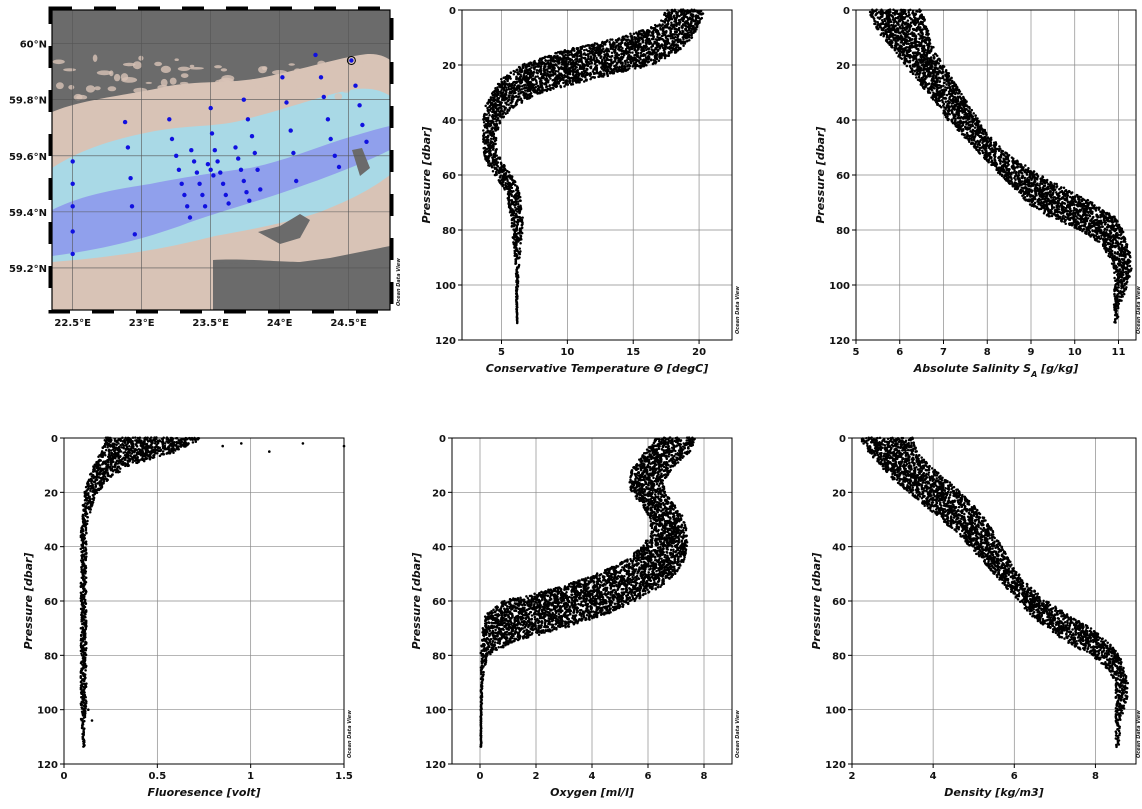  What do you see at coordinates (28, 213) in the screenshot?
I see `map-lat-tick: 59.4°N` at bounding box center [28, 213].